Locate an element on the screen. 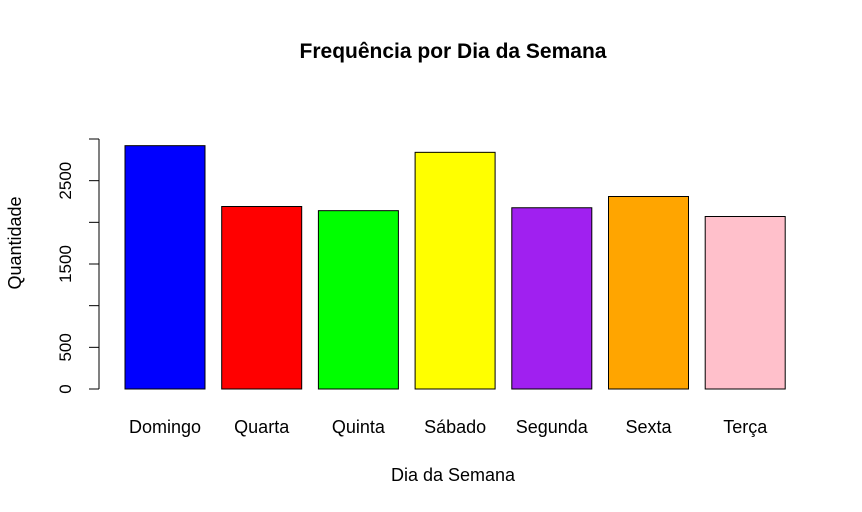  y-tick-label: 1500 is located at coordinates (65, 264).